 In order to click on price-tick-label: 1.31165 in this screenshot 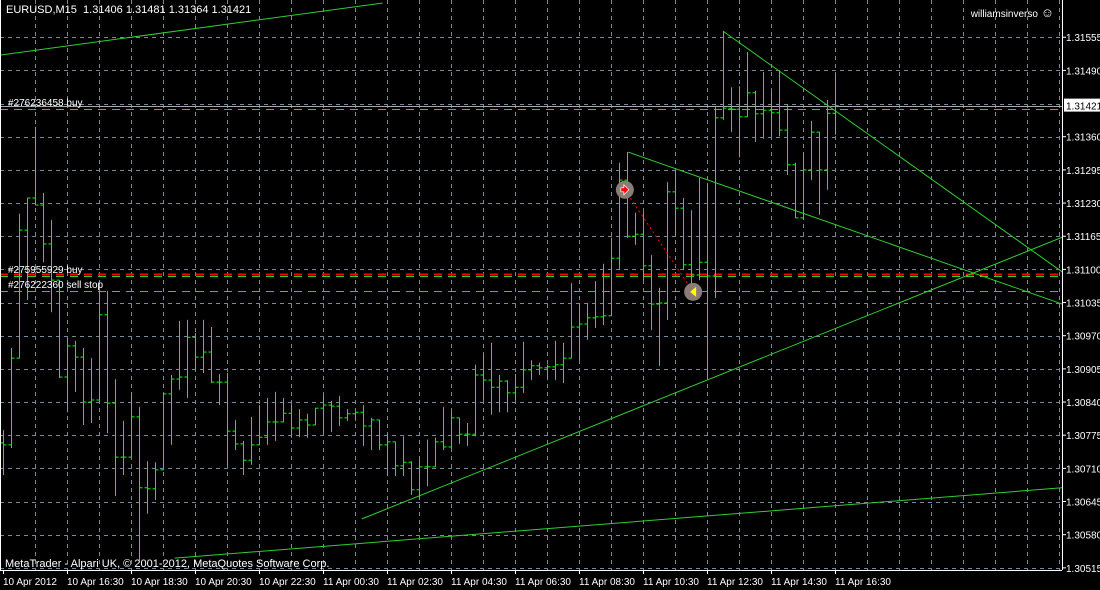, I will do `click(1083, 237)`.